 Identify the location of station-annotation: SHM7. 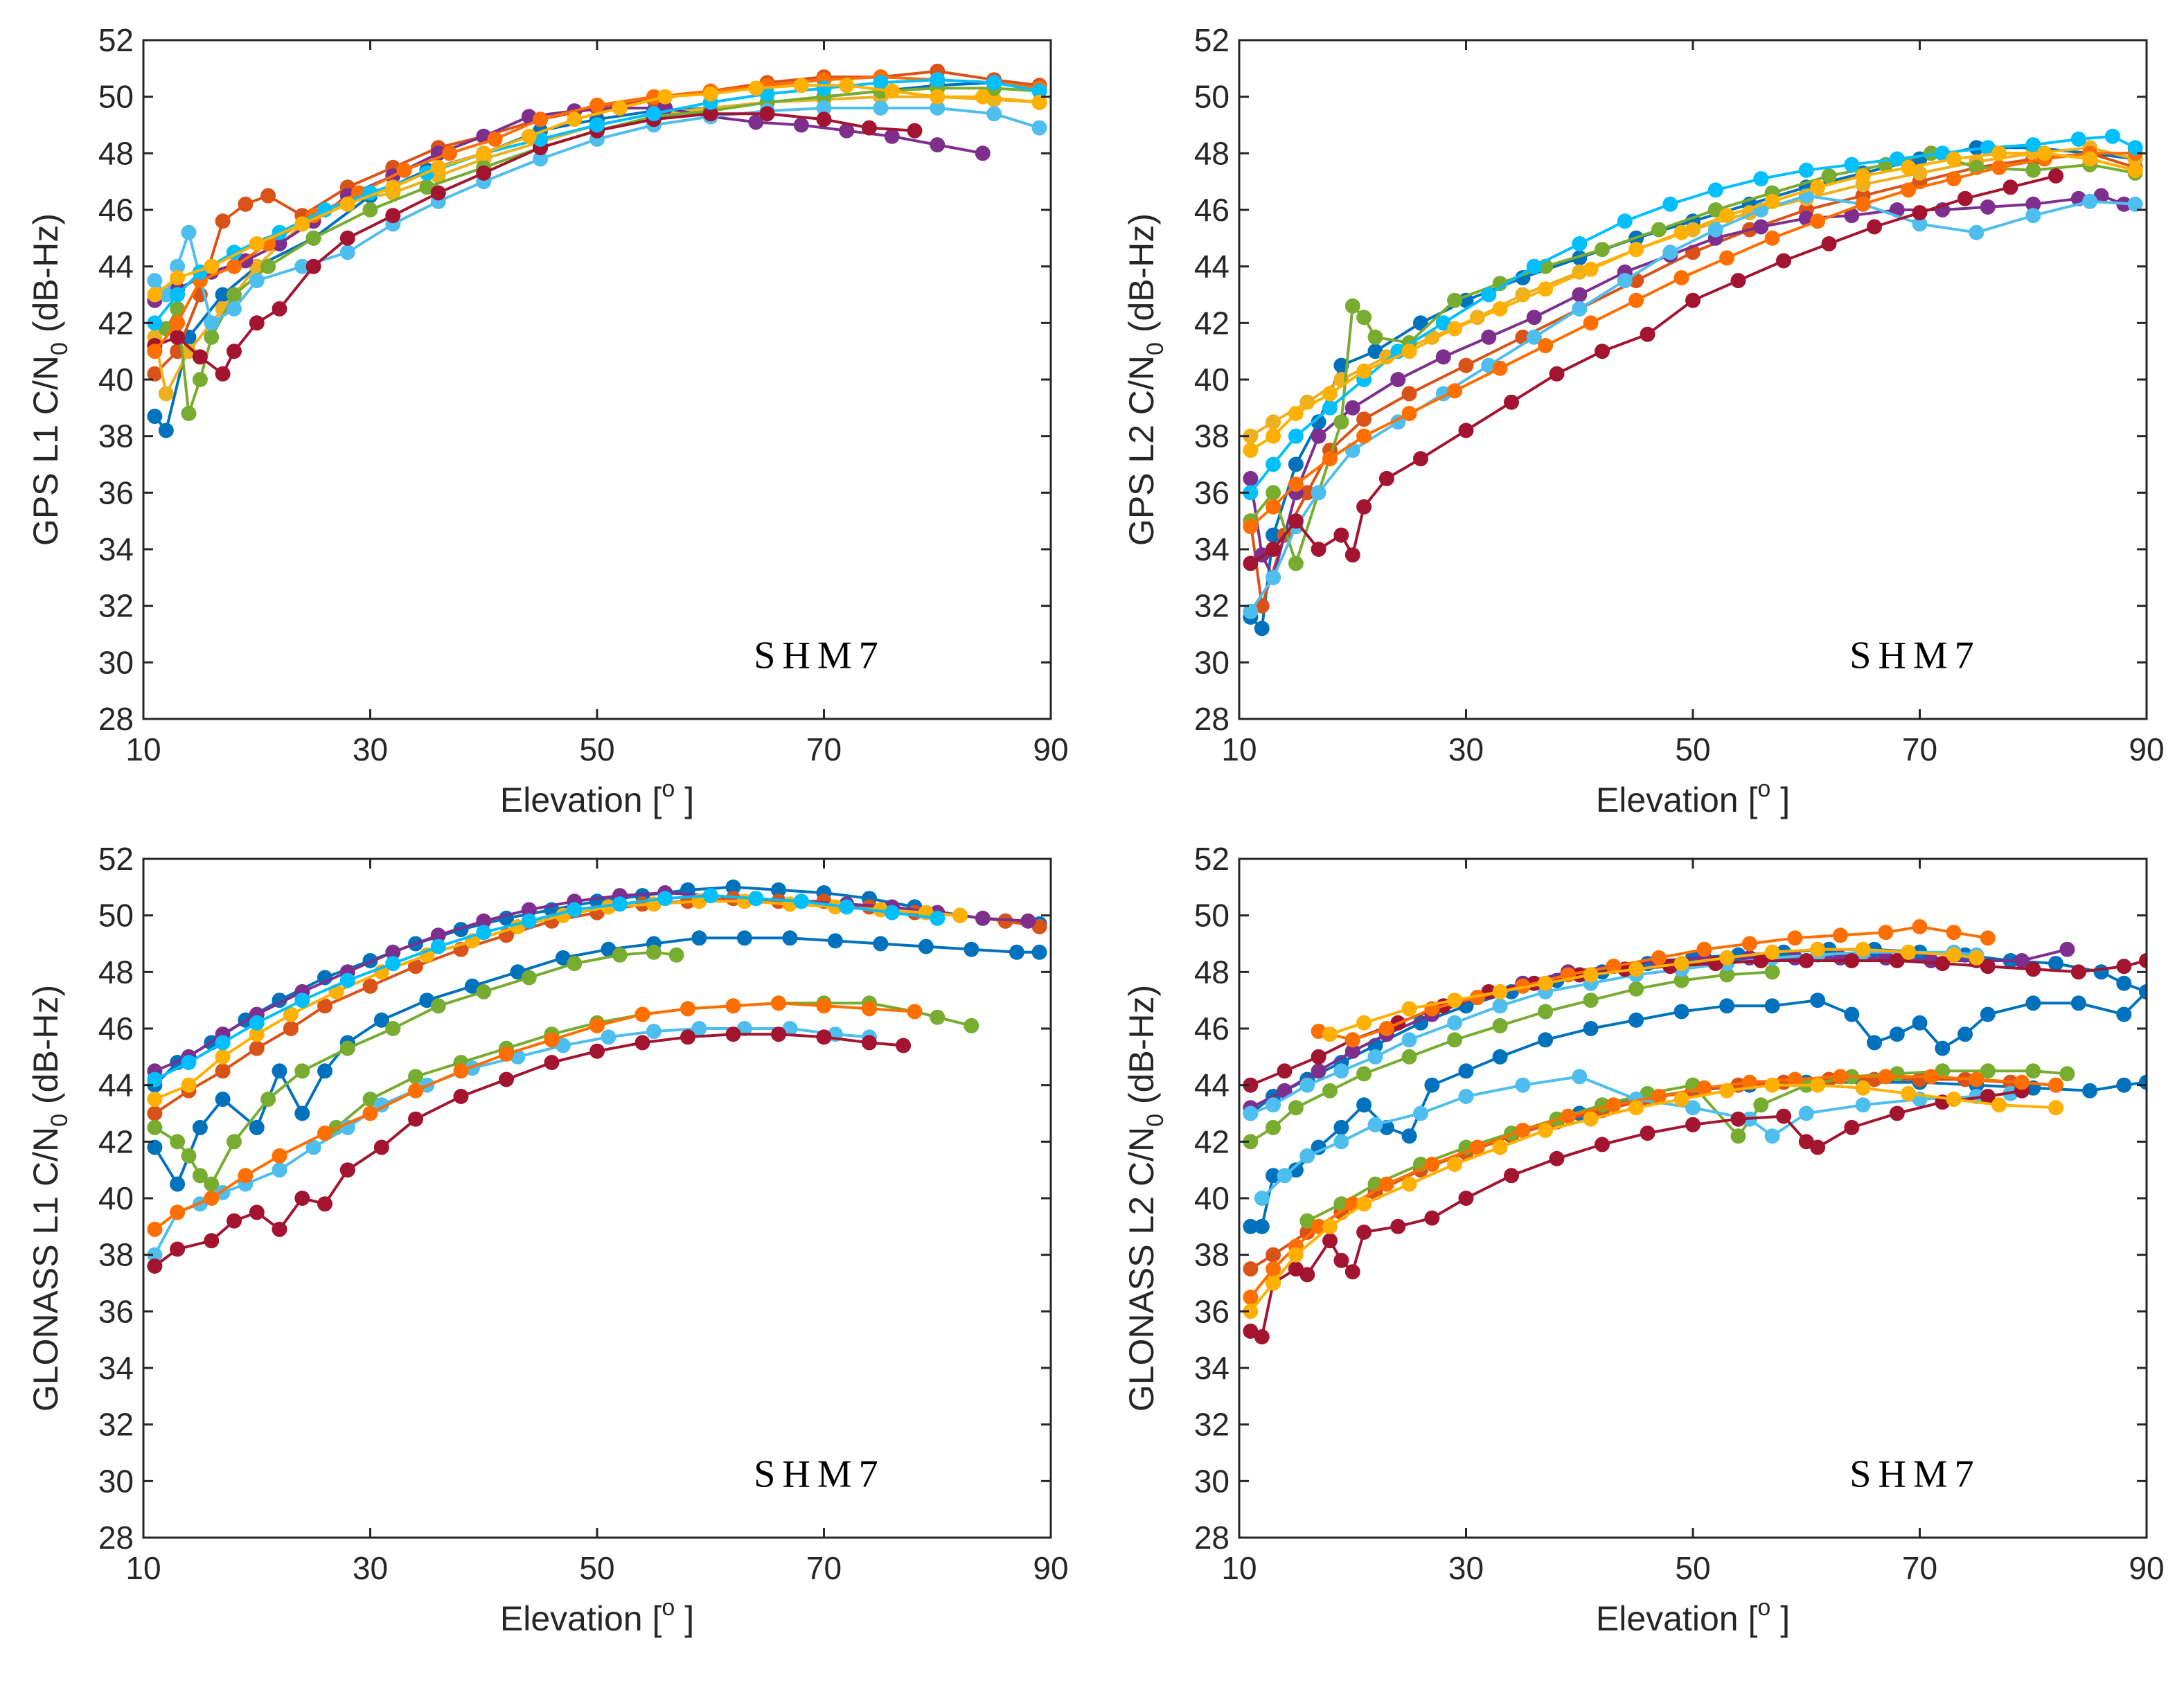
(819, 655).